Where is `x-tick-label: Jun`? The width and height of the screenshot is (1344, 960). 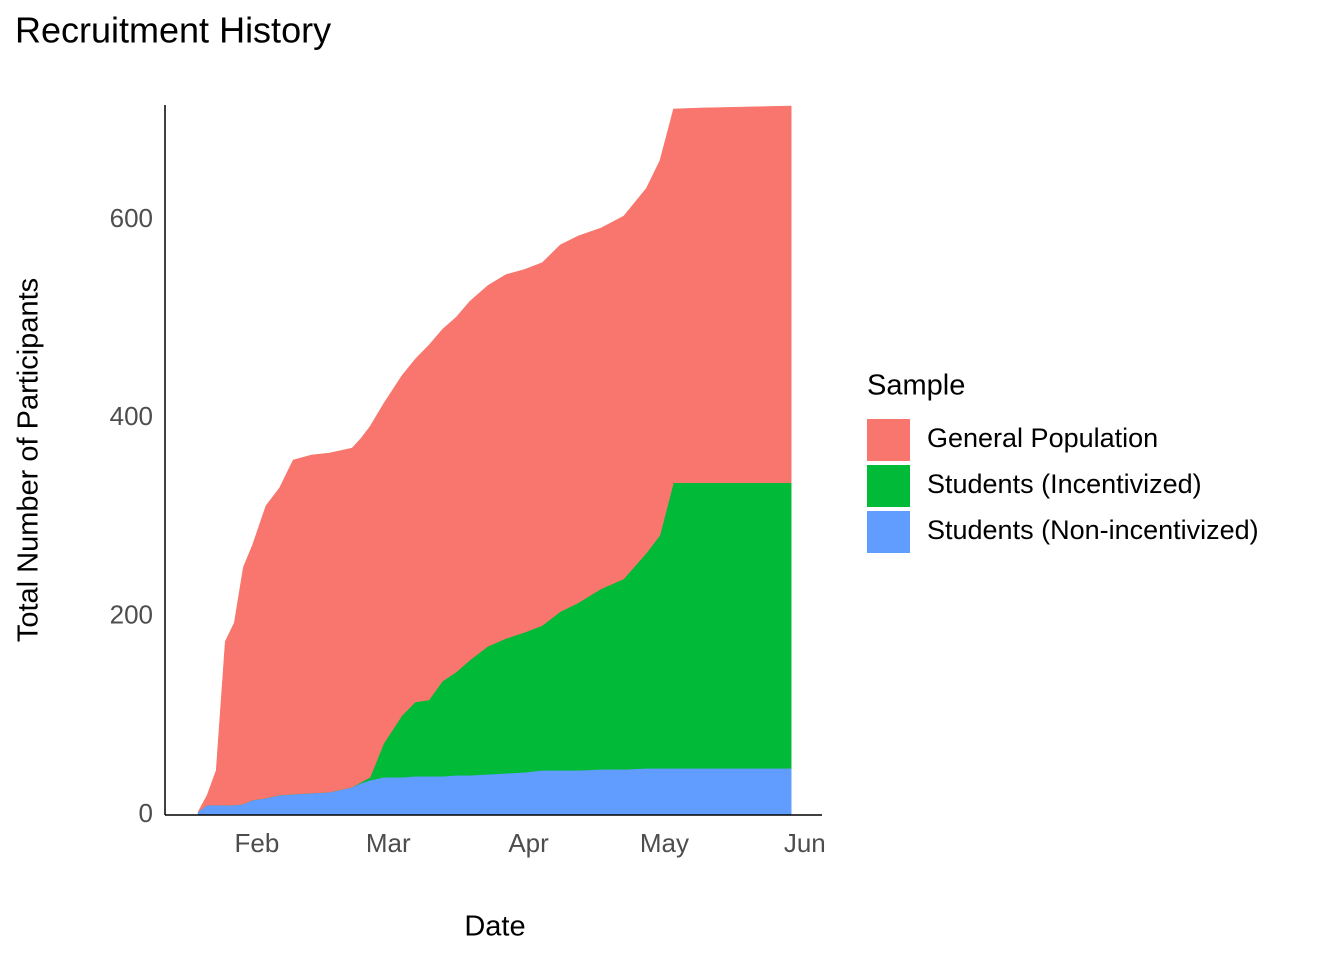
x-tick-label: Jun is located at coordinates (805, 843).